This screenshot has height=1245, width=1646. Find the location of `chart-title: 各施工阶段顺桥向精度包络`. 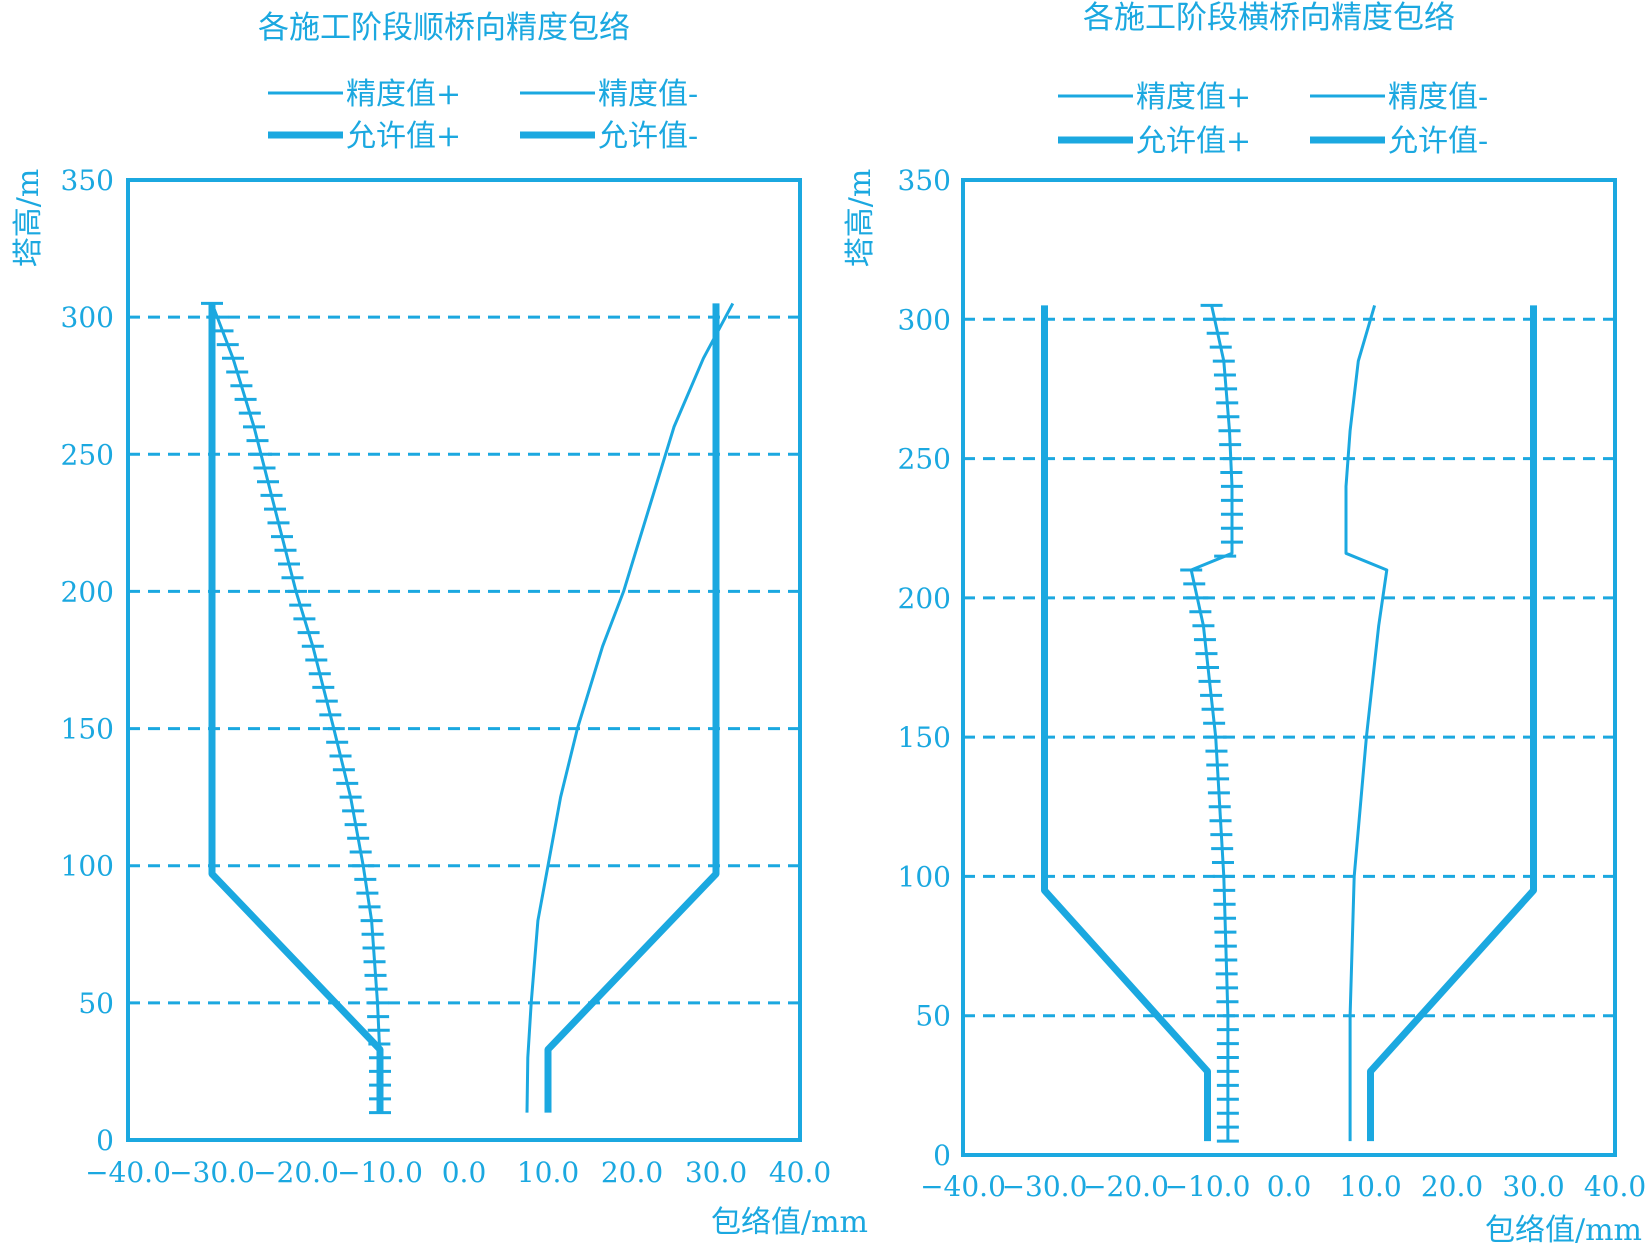

chart-title: 各施工阶段顺桥向精度包络 is located at coordinates (444, 28).